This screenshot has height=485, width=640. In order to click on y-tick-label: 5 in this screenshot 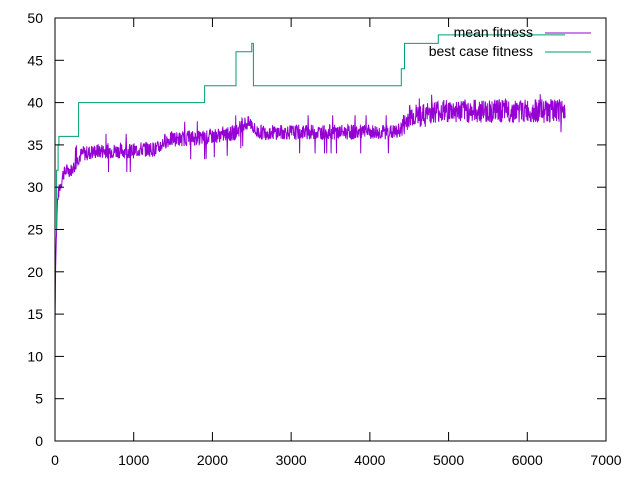, I will do `click(39, 399)`.